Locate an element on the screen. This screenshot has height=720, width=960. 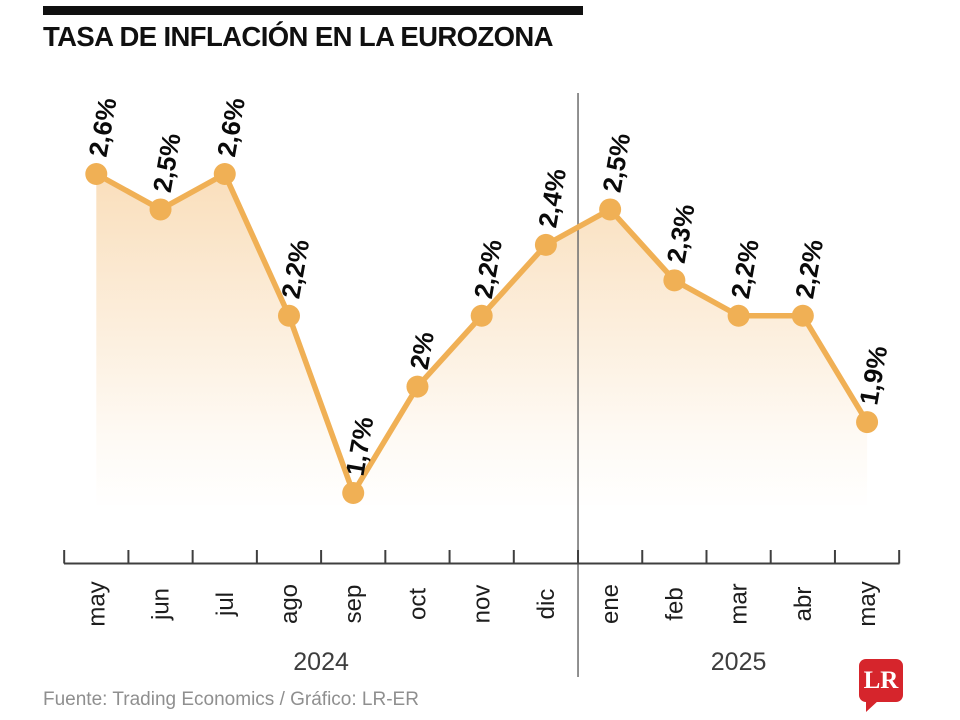
value-label-ene-8: 2,5% is located at coordinates (617, 163).